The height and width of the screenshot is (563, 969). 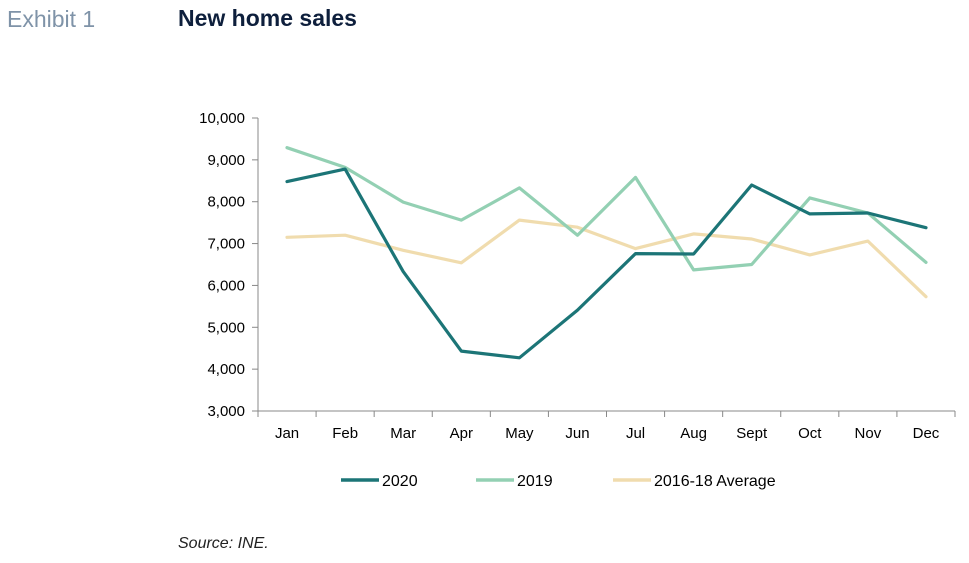 What do you see at coordinates (403, 433) in the screenshot?
I see `x-tick-label: Mar` at bounding box center [403, 433].